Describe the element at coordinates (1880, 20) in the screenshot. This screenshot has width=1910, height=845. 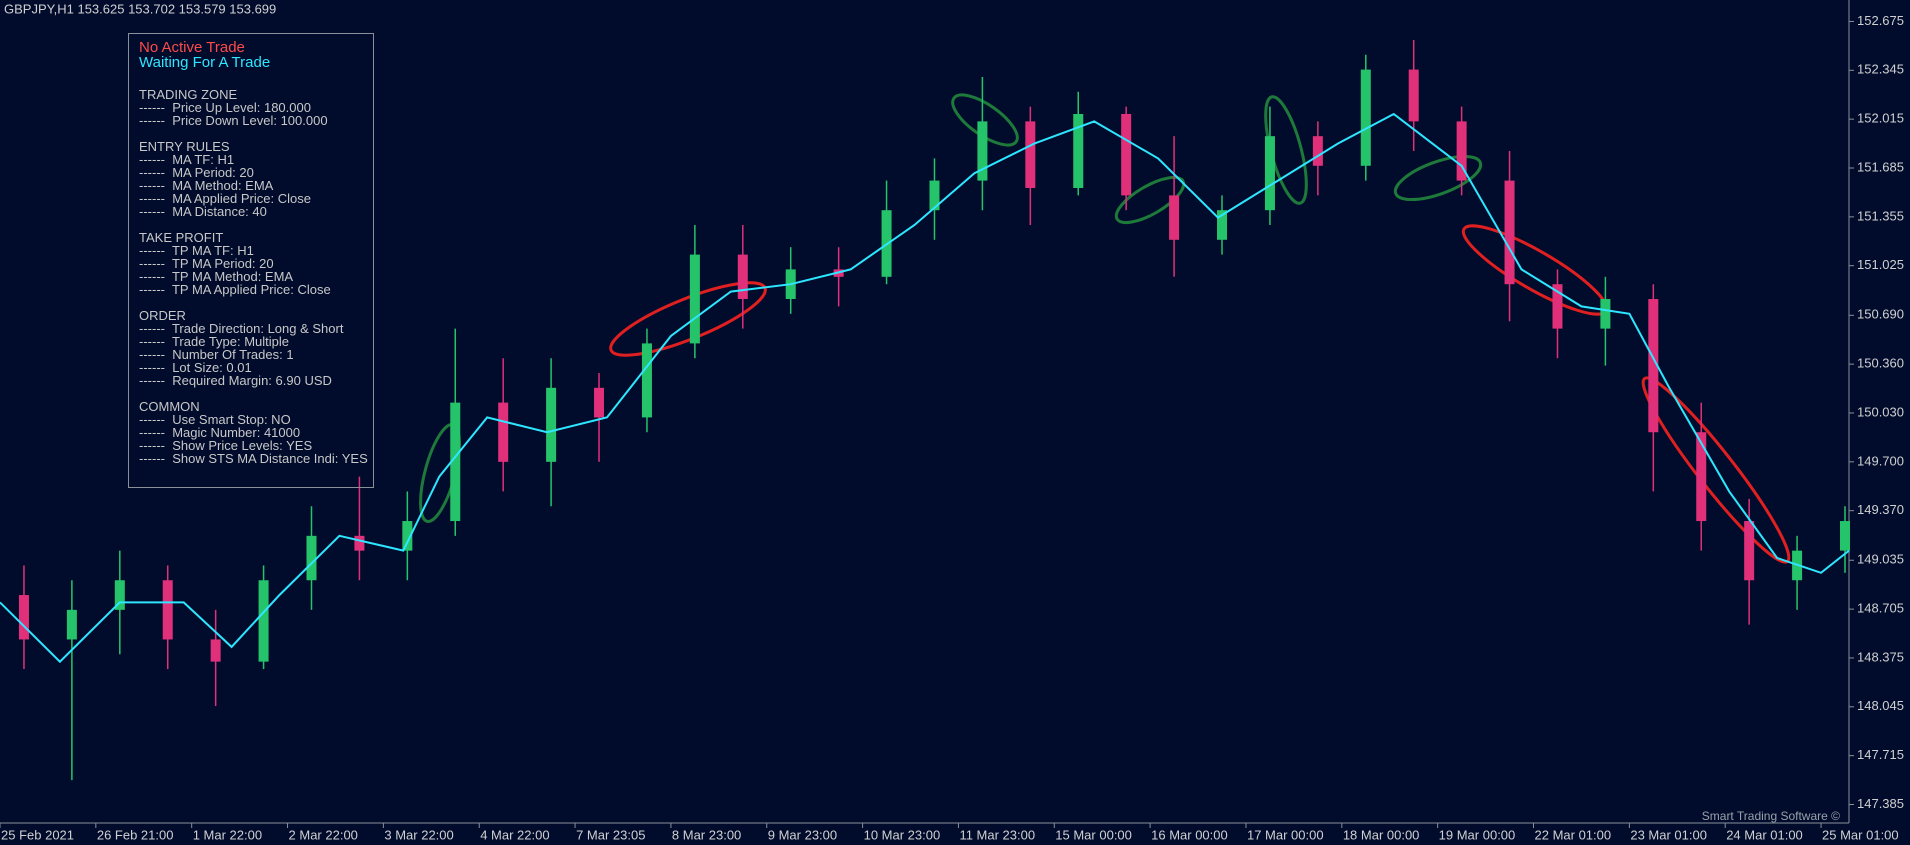
I see `y-tick-label: 152.675` at that location.